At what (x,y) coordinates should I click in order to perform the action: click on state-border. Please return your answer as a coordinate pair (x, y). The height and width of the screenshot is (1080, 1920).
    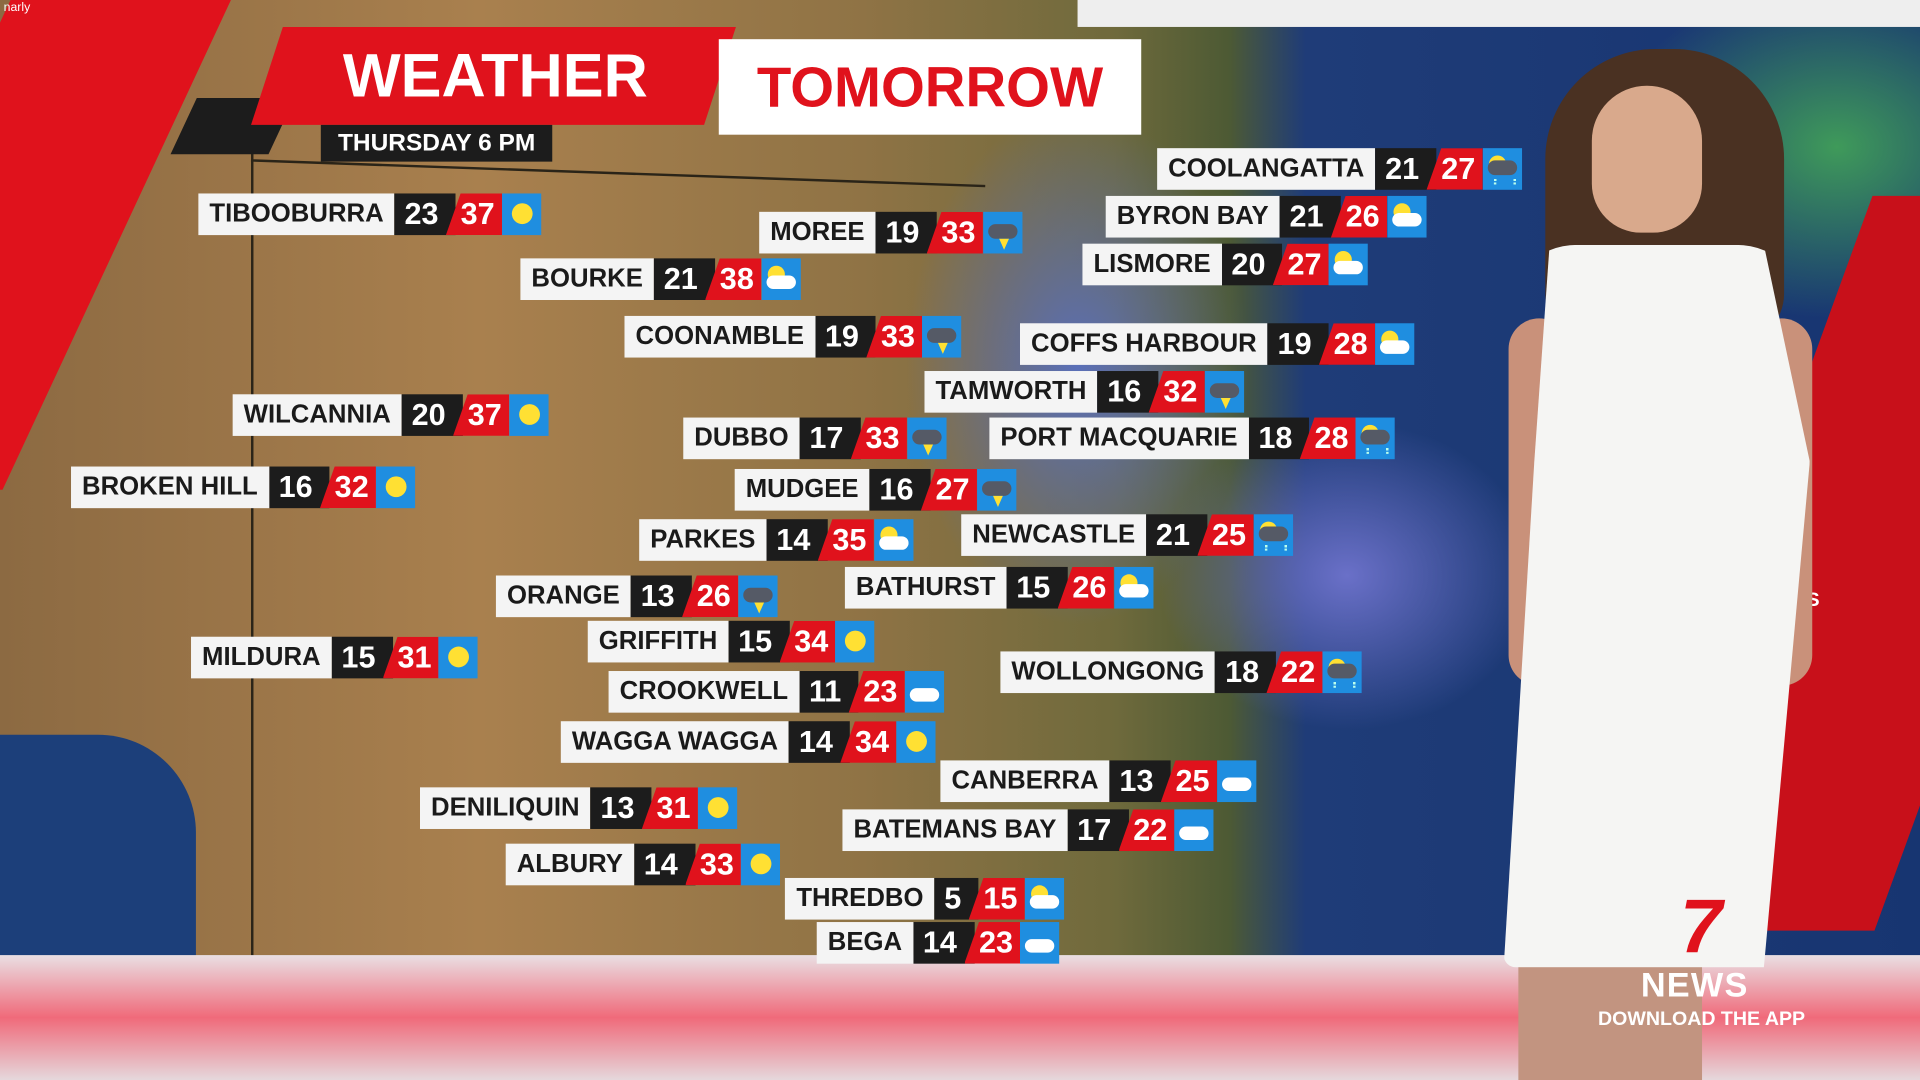
    Looking at the image, I should click on (252, 593).